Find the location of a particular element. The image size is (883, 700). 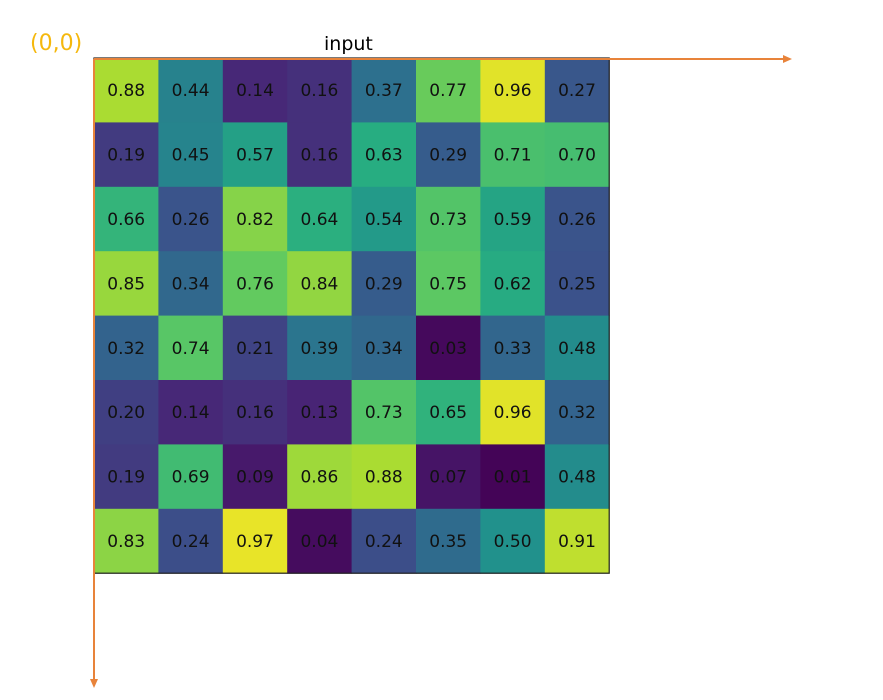

cell-value-label: 0.57 is located at coordinates (255, 156).